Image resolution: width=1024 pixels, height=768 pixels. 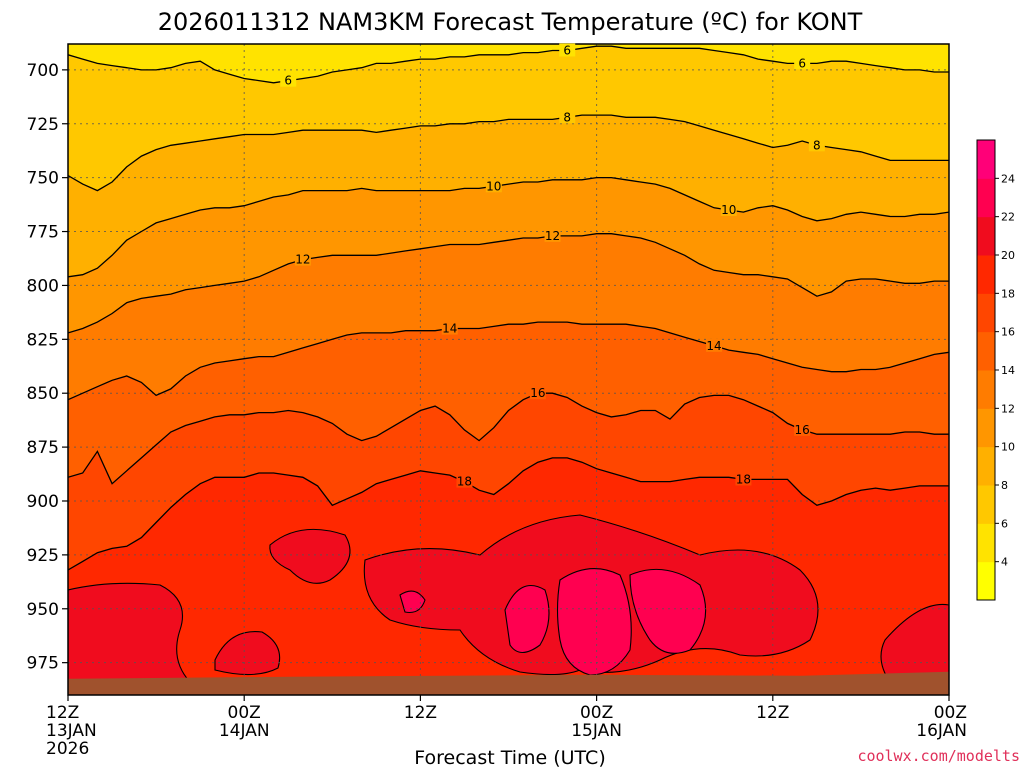 What do you see at coordinates (596, 731) in the screenshot?
I see `x-tick-label-36-1: 15JAN` at bounding box center [596, 731].